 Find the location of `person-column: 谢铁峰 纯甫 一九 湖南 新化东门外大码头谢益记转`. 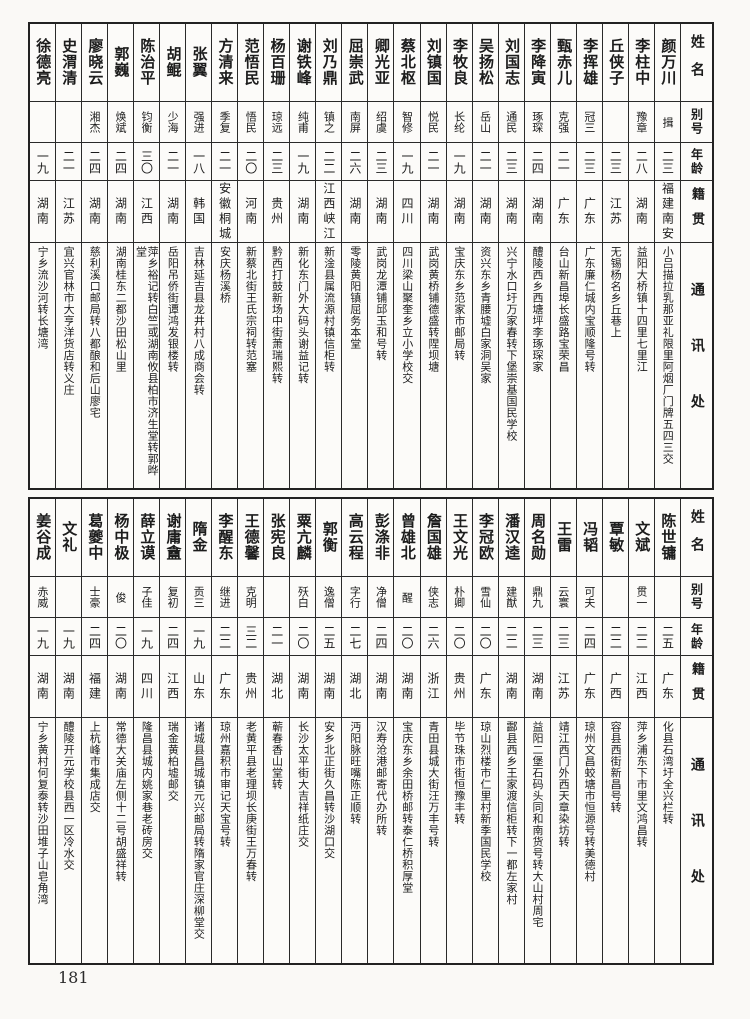

person-column: 谢铁峰 纯甫 一九 湖南 新化东门外大码头谢益记转 is located at coordinates (302, 256).